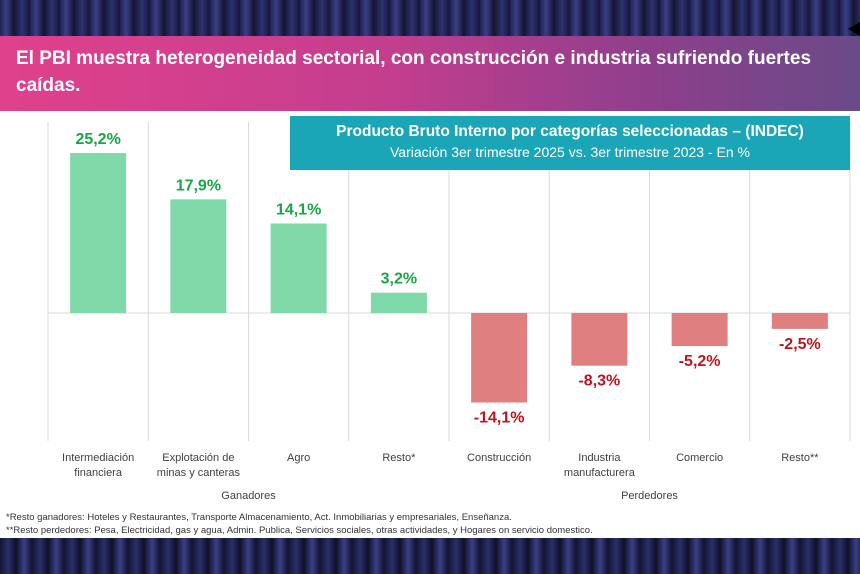 The image size is (860, 574). What do you see at coordinates (98, 458) in the screenshot?
I see `category-tick-label: Intermediación` at bounding box center [98, 458].